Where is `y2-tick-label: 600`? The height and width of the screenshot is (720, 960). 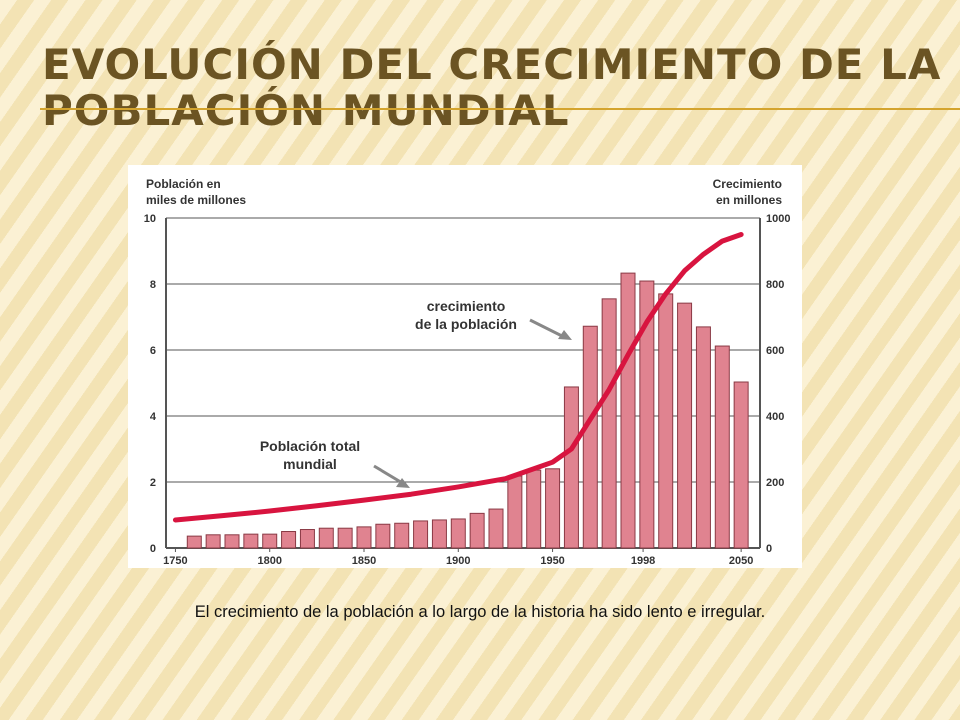
y2-tick-label: 600 is located at coordinates (775, 351).